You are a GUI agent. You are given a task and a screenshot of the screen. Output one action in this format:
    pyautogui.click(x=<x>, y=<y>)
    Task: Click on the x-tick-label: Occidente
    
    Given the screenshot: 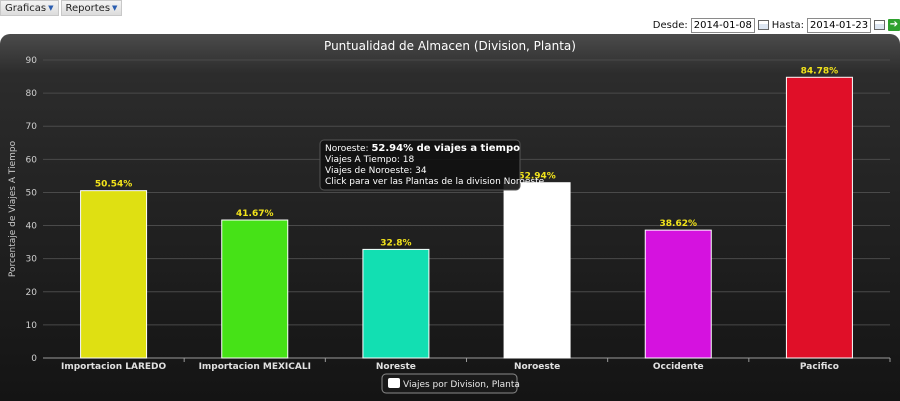 What is the action you would take?
    pyautogui.click(x=678, y=367)
    